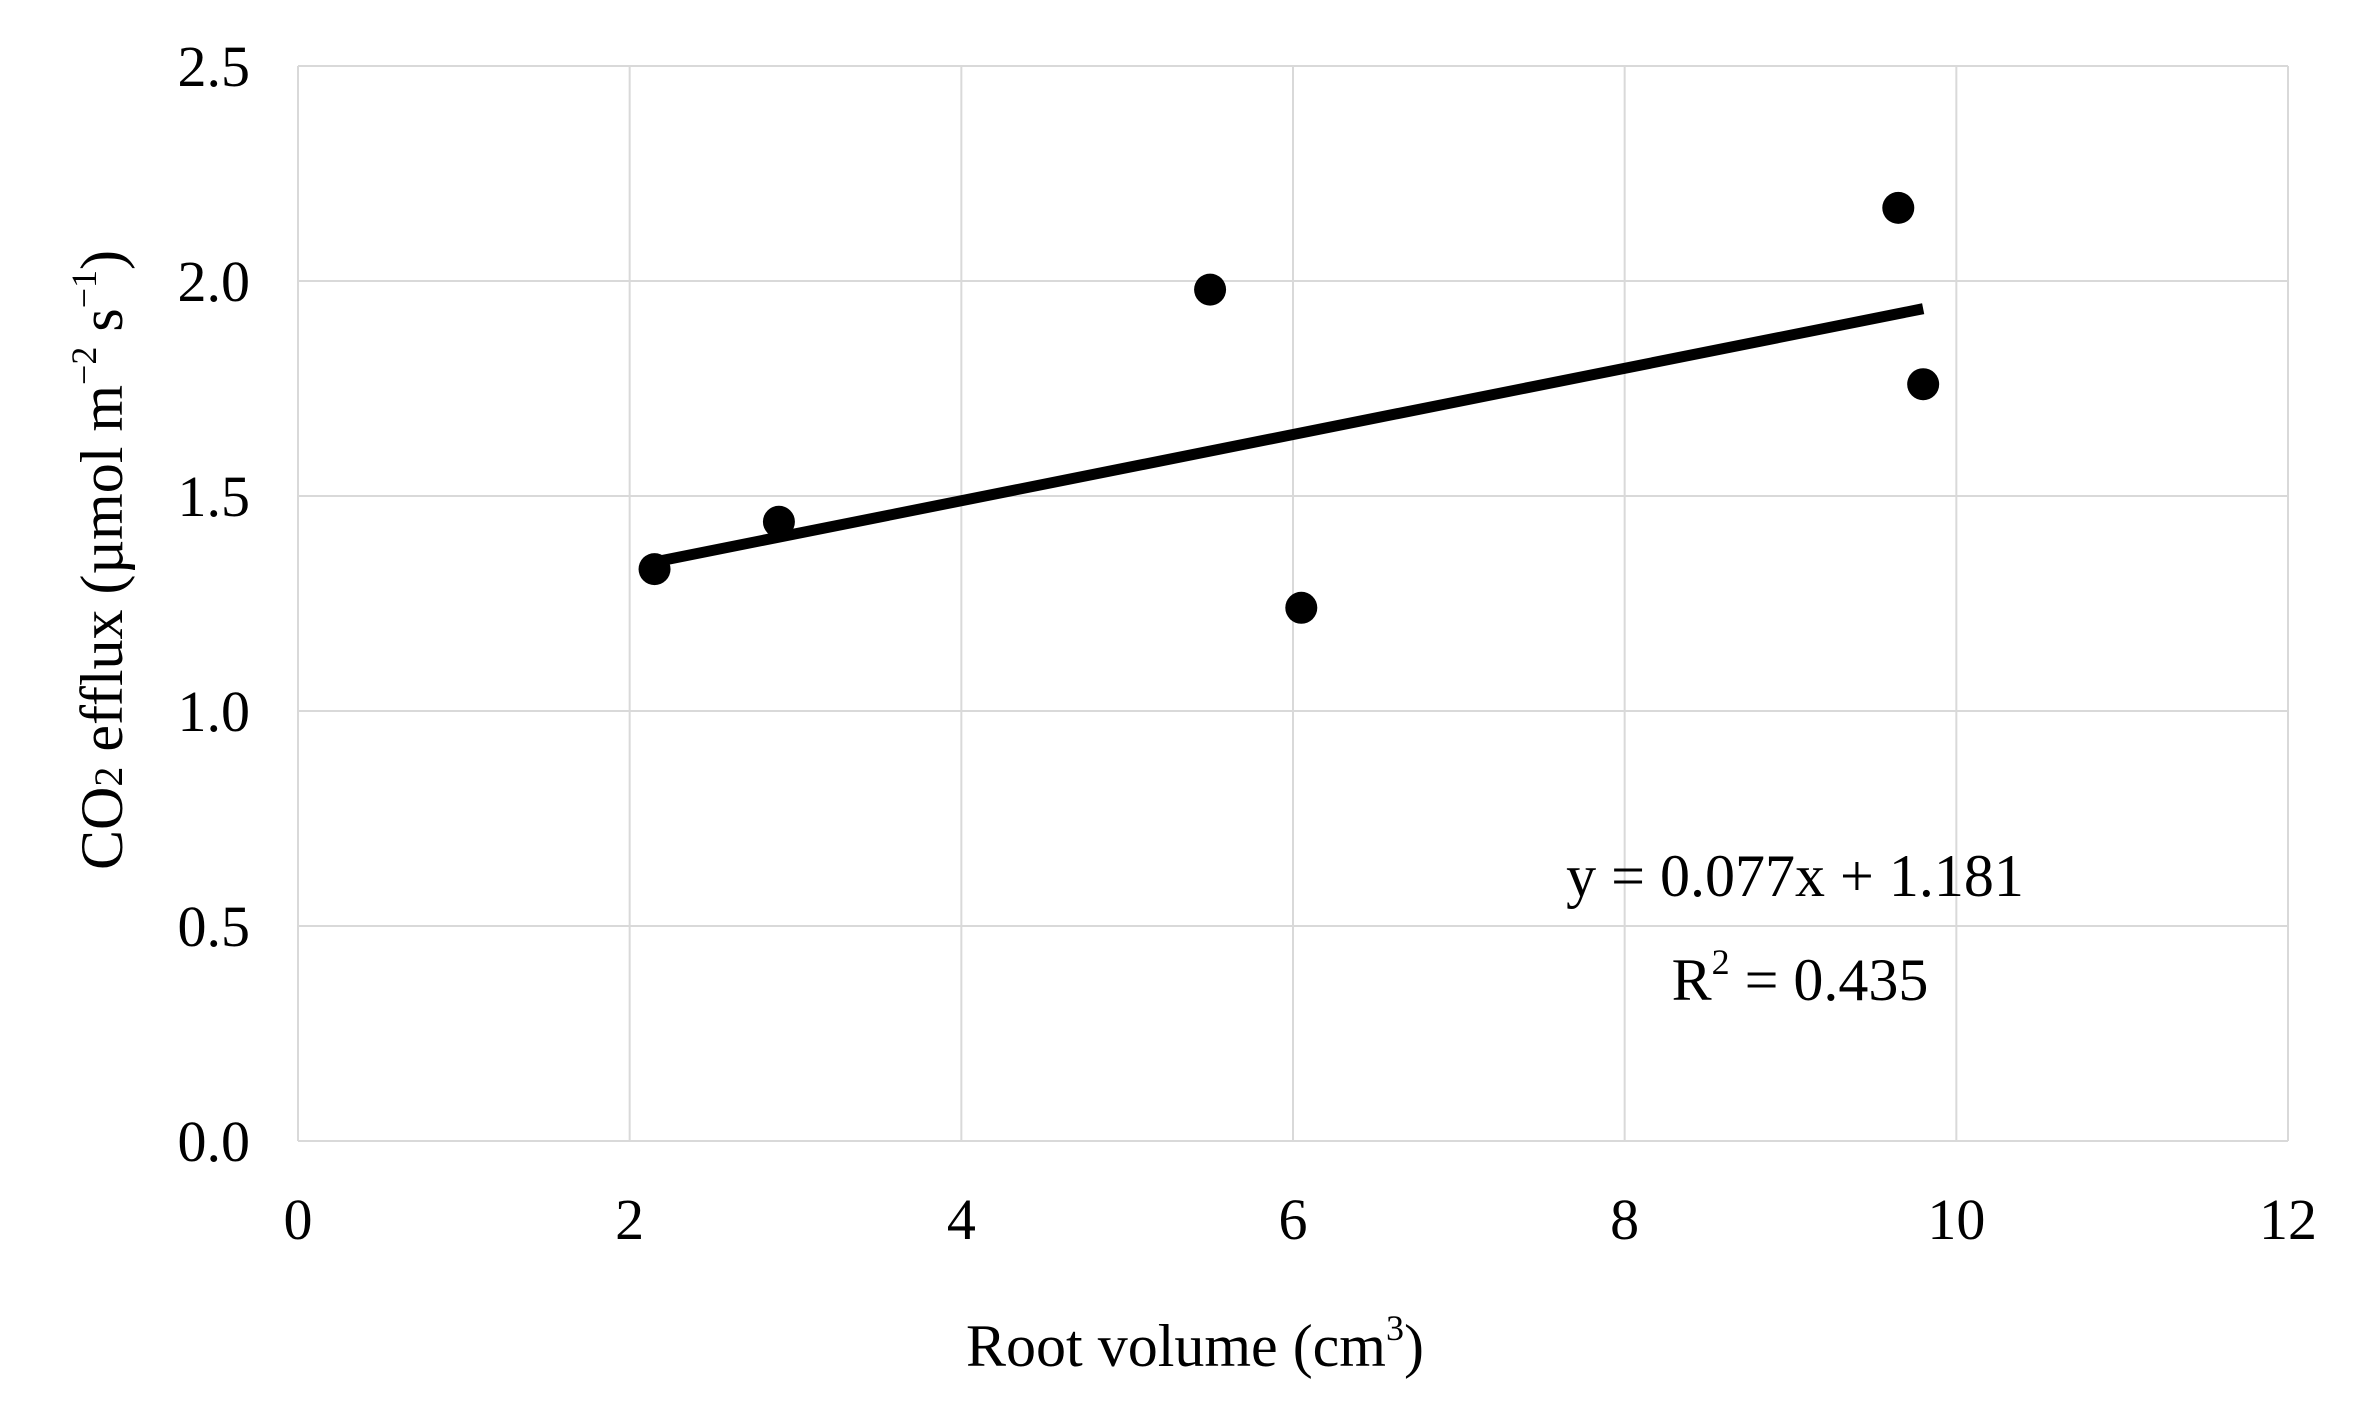 Image resolution: width=2354 pixels, height=1417 pixels. What do you see at coordinates (214, 604) in the screenshot?
I see `y-axis-ticks: 0.0 0.5 1.0 1.5 2.0 2.5` at bounding box center [214, 604].